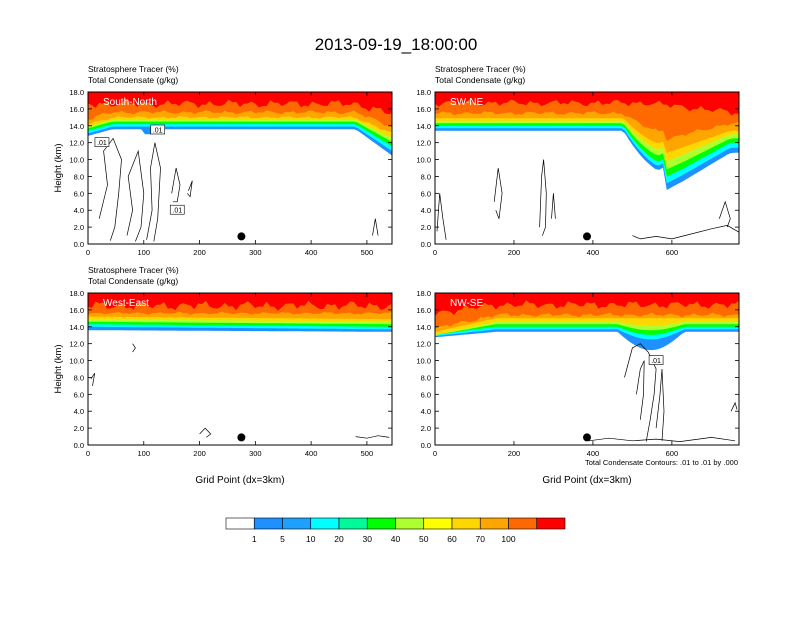 The image size is (792, 617). Describe the element at coordinates (466, 303) in the screenshot. I see `panel-label: NW-SE` at that location.